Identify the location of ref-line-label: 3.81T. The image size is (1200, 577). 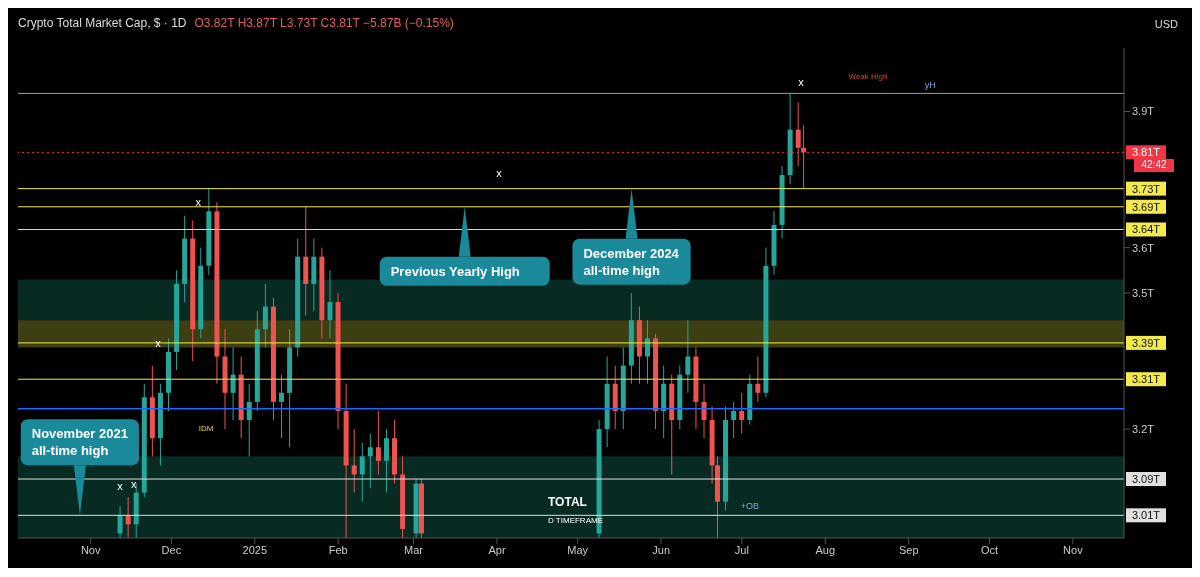
(1146, 152).